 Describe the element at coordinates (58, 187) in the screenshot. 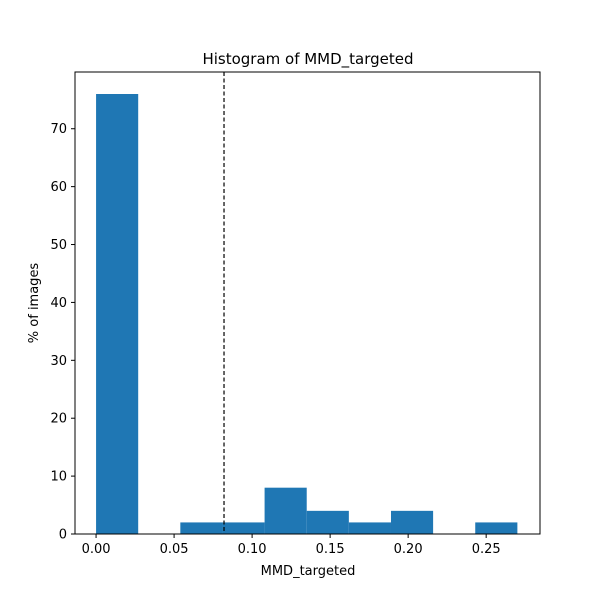

I see `y-tick-label: 60` at that location.